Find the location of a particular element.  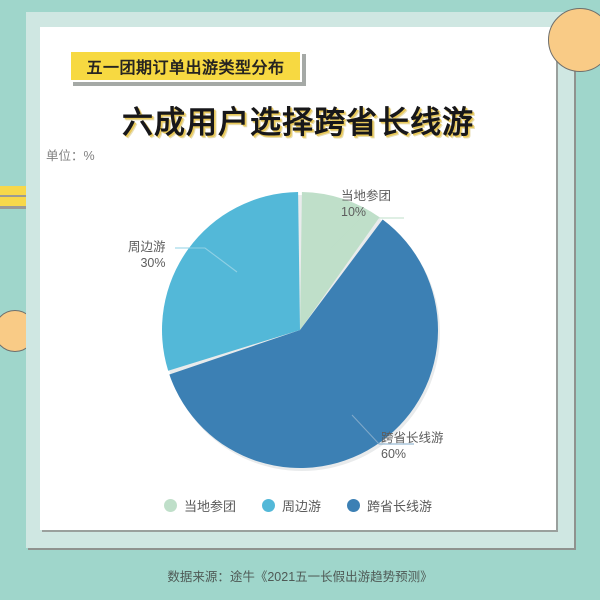

callout-local-value: 10% is located at coordinates (354, 212).